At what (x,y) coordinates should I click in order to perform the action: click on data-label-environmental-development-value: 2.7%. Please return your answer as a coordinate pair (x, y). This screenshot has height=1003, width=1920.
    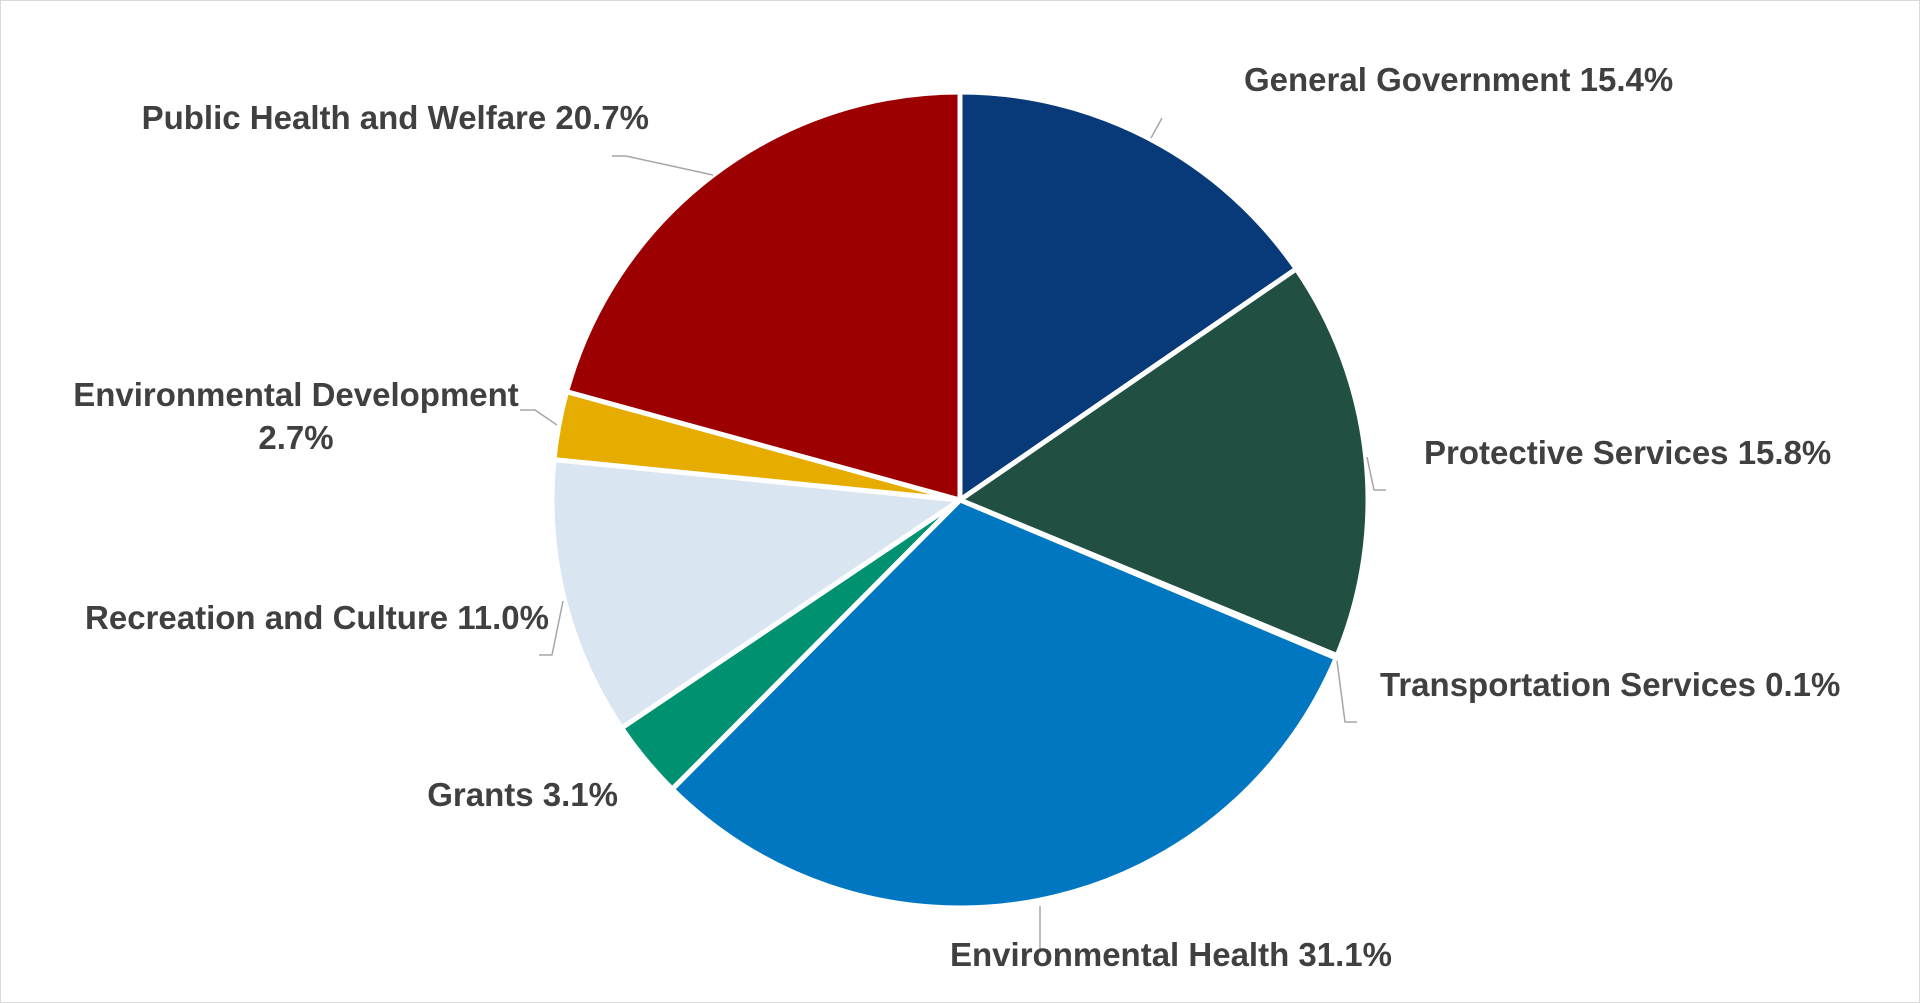
    Looking at the image, I should click on (295, 437).